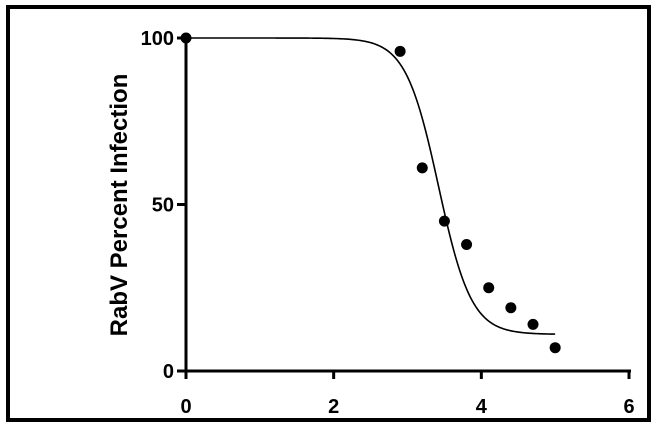  I want to click on y-ticks: 0 50 100, so click(163, 205).